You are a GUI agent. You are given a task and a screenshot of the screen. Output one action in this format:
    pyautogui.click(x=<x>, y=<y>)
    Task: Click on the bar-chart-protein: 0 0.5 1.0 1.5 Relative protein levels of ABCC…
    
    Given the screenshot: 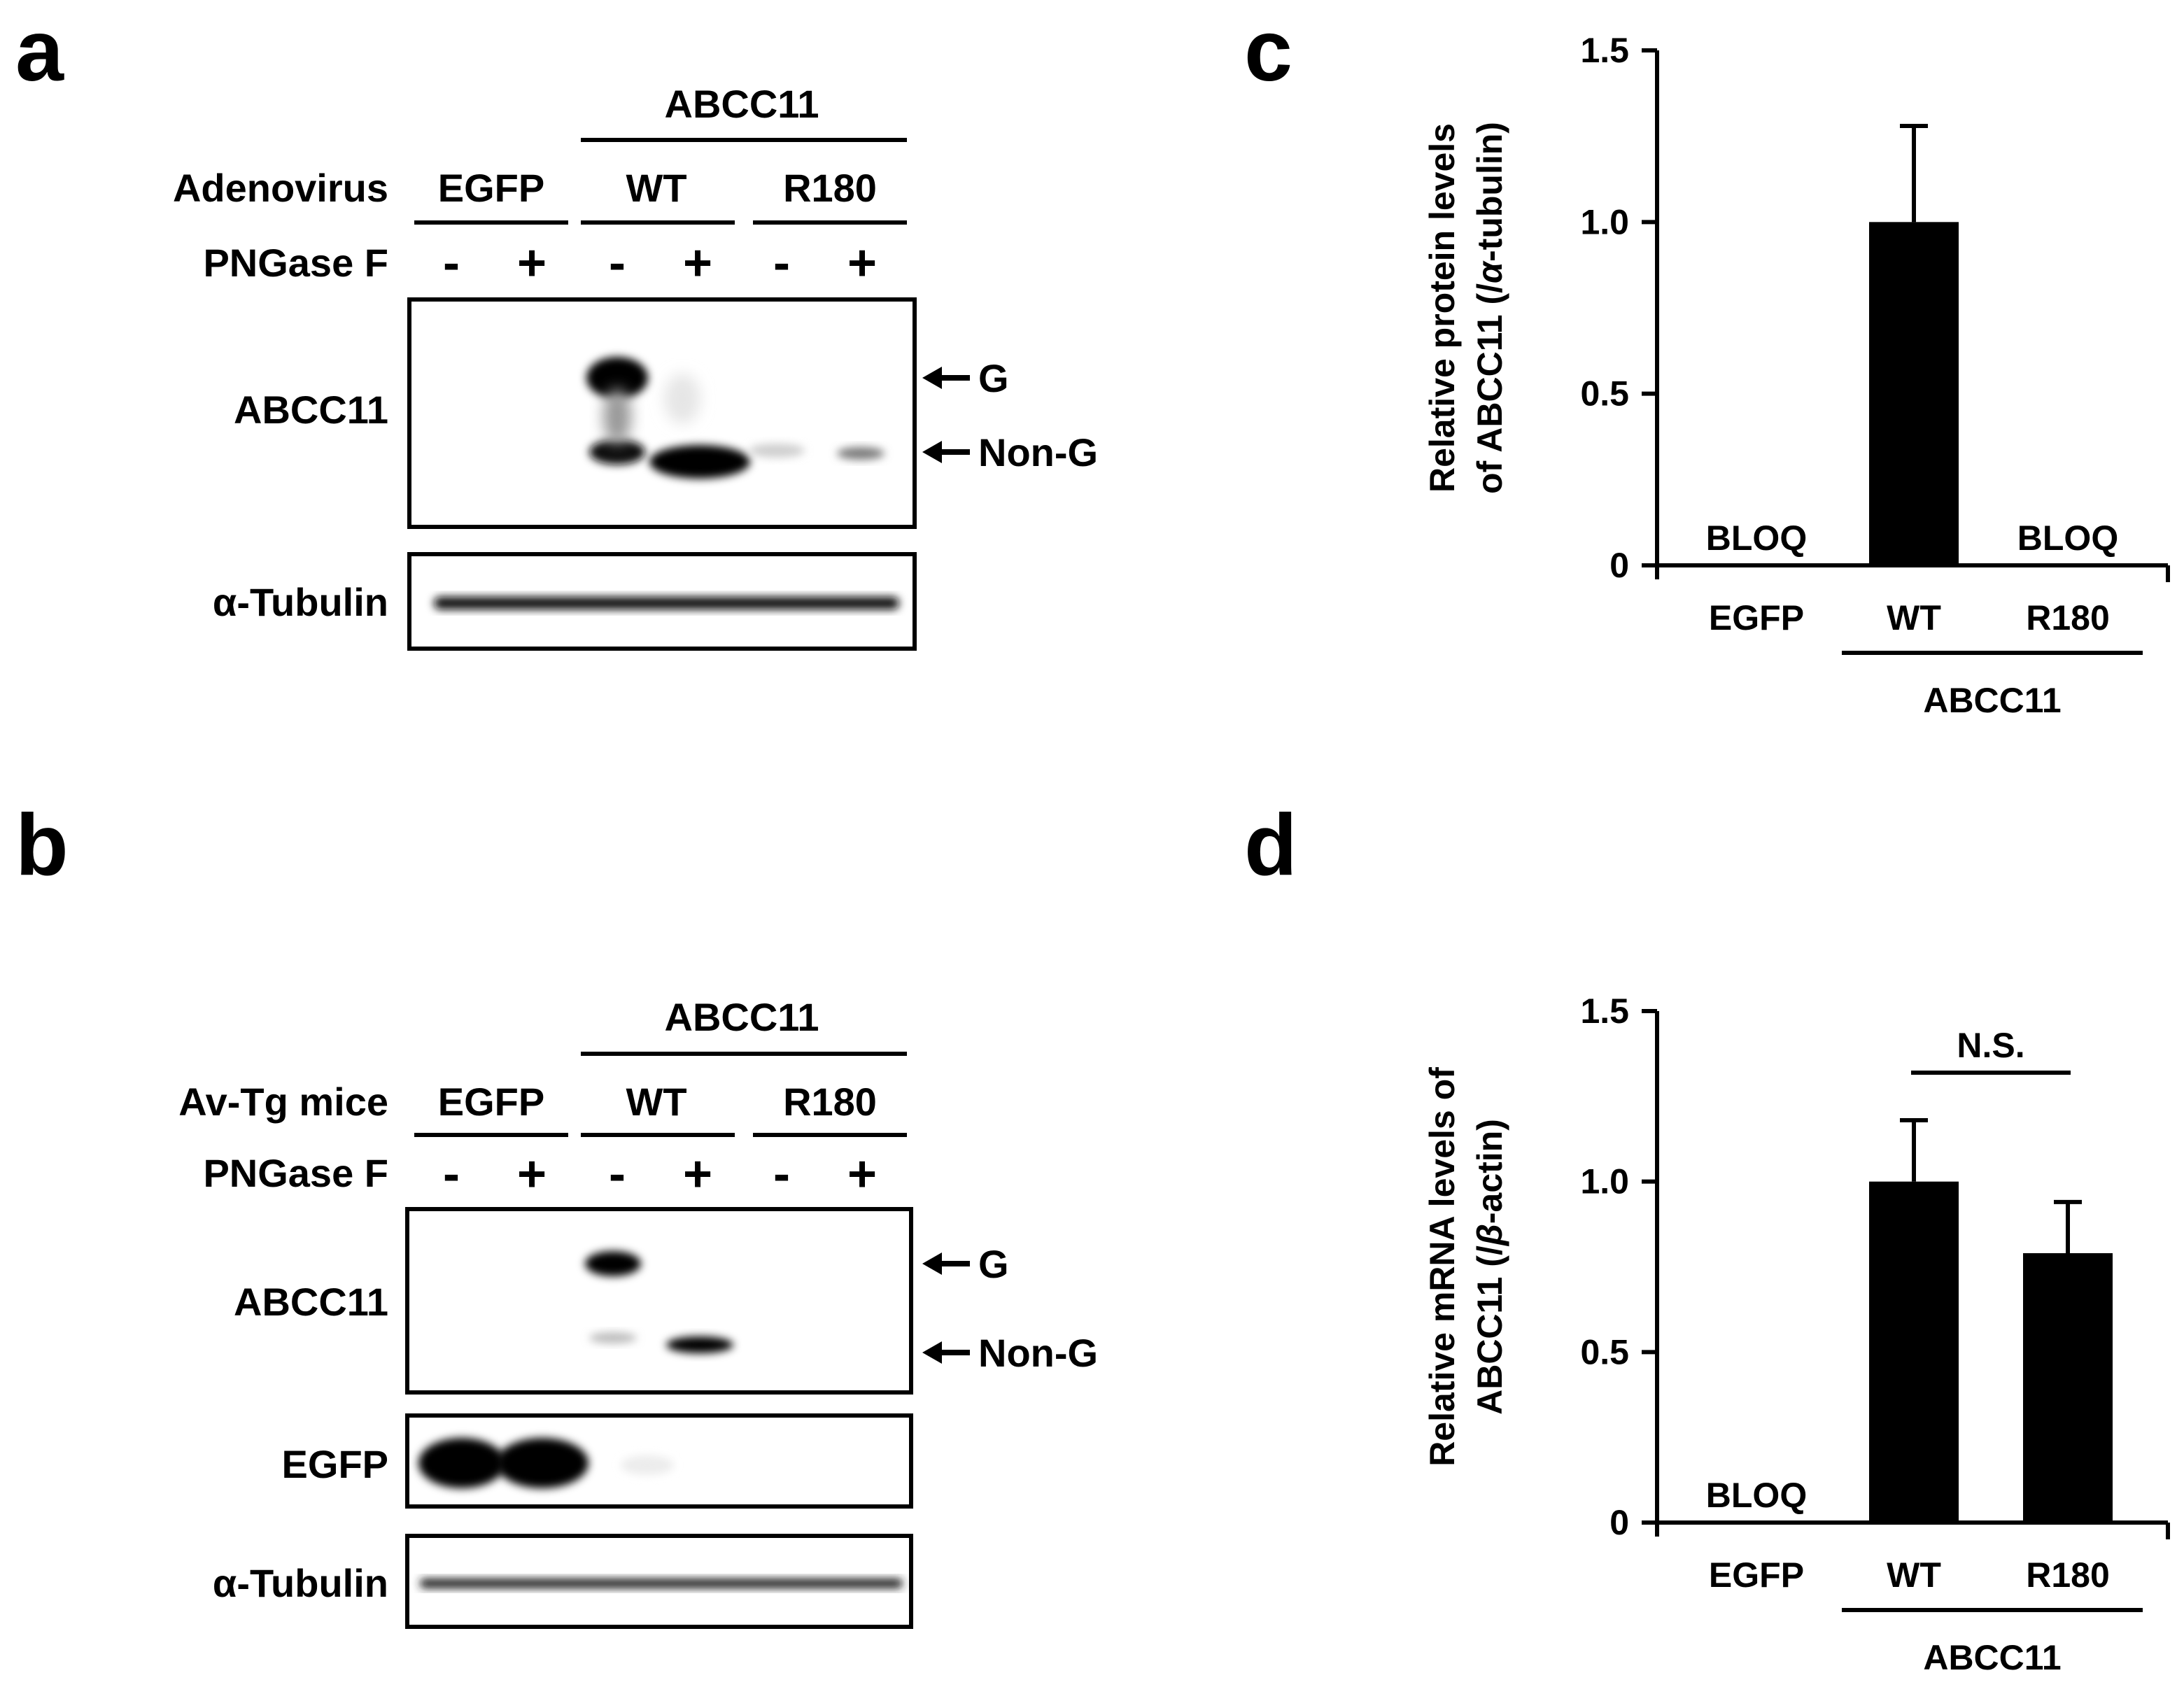 What is the action you would take?
    pyautogui.click(x=1796, y=375)
    